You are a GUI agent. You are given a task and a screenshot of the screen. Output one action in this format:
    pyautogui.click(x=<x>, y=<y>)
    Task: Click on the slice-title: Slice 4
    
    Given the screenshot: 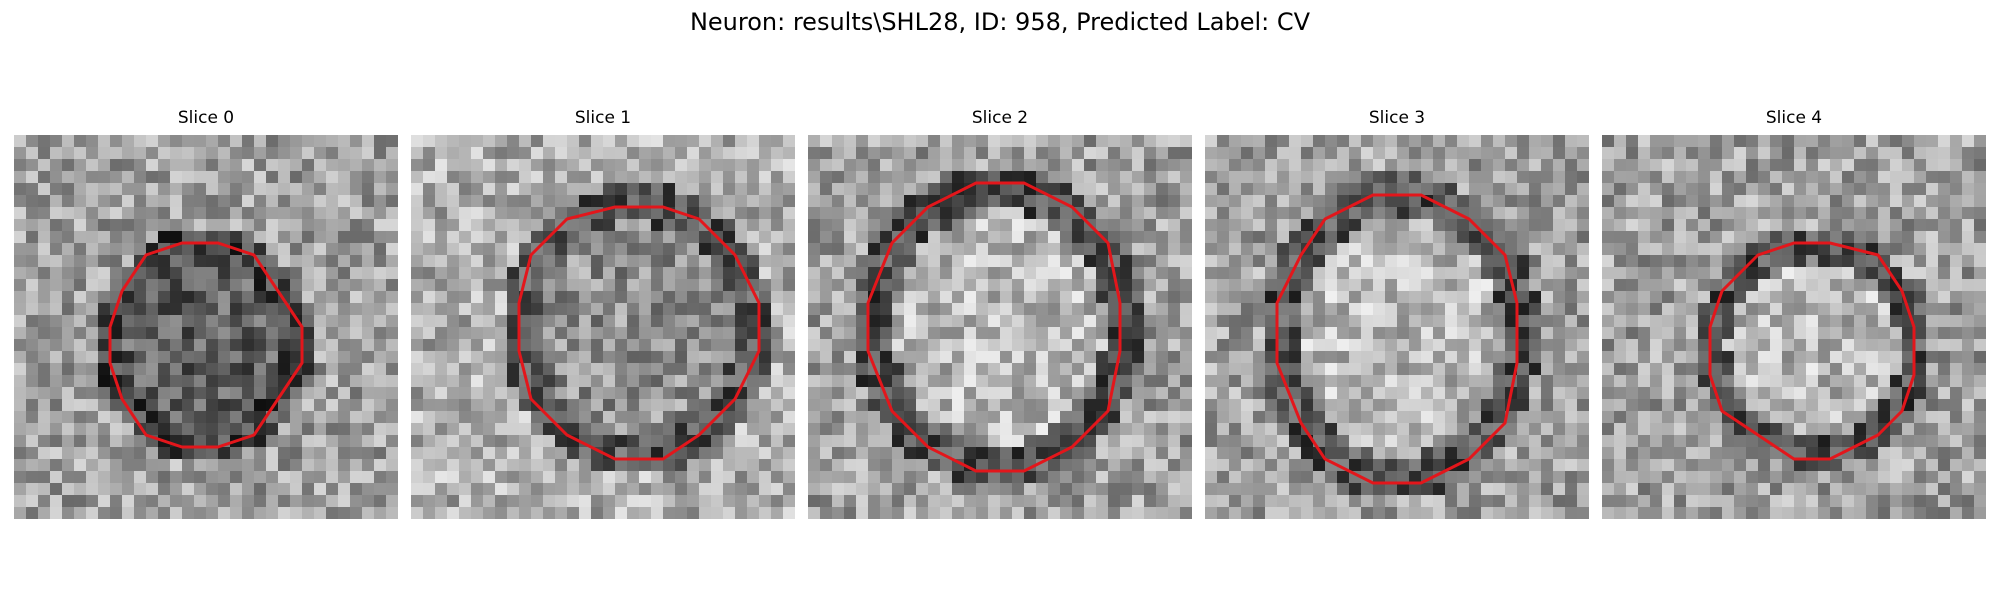 What is the action you would take?
    pyautogui.click(x=1794, y=118)
    